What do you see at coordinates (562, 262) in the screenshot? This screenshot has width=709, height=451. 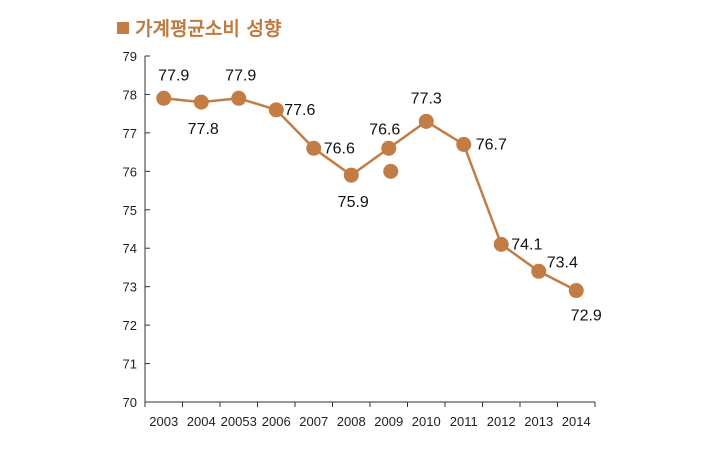 I see `data-label: 73.4` at bounding box center [562, 262].